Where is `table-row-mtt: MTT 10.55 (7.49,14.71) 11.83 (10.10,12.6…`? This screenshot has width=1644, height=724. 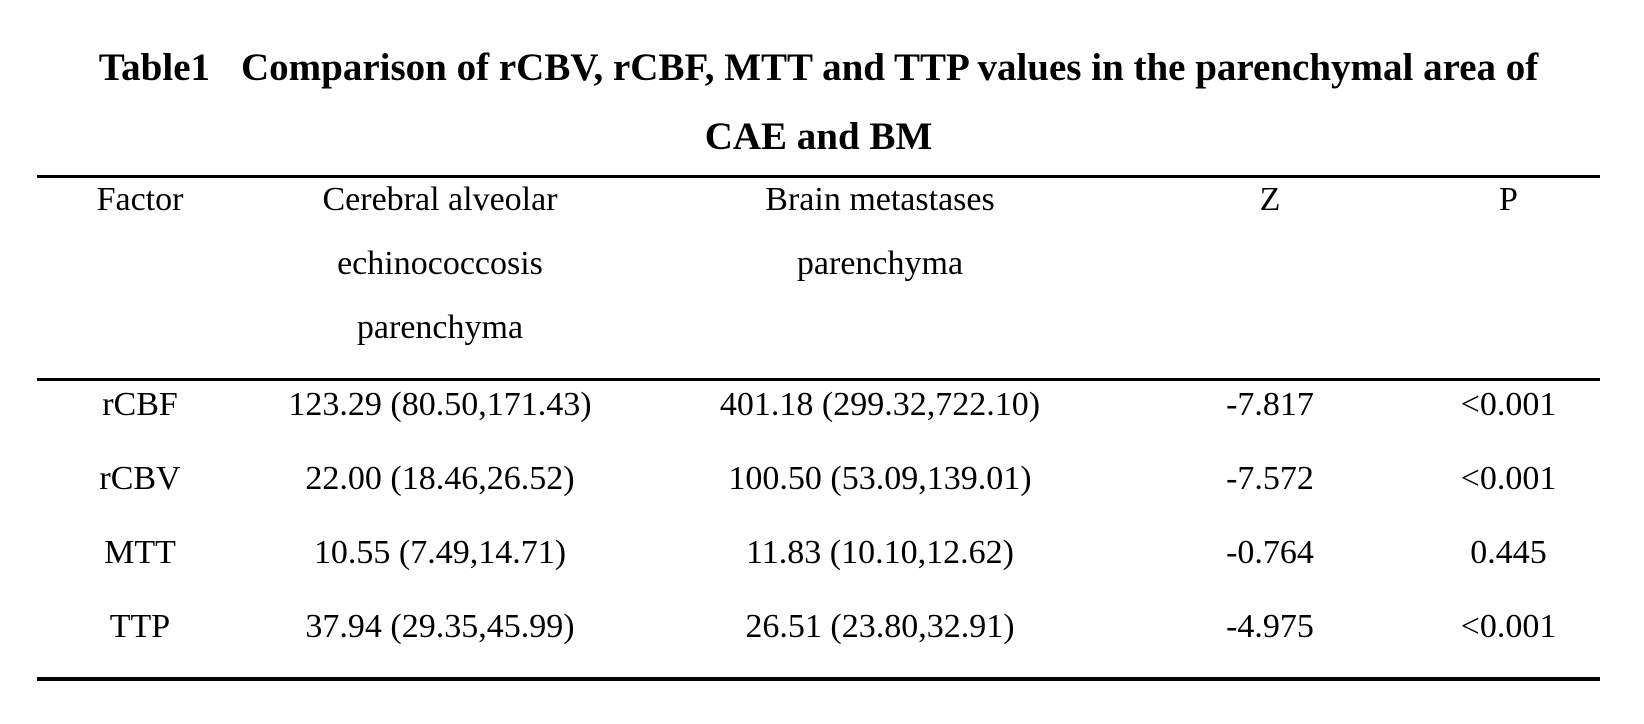
table-row-mtt: MTT 10.55 (7.49,14.71) 11.83 (10.10,12.6… is located at coordinates (818, 566).